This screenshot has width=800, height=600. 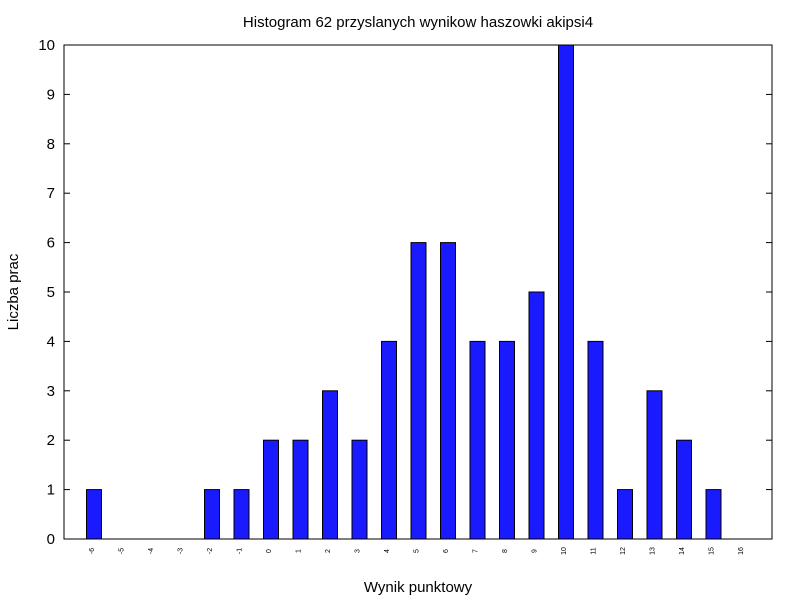 I want to click on x-tick-label: 5, so click(x=417, y=551).